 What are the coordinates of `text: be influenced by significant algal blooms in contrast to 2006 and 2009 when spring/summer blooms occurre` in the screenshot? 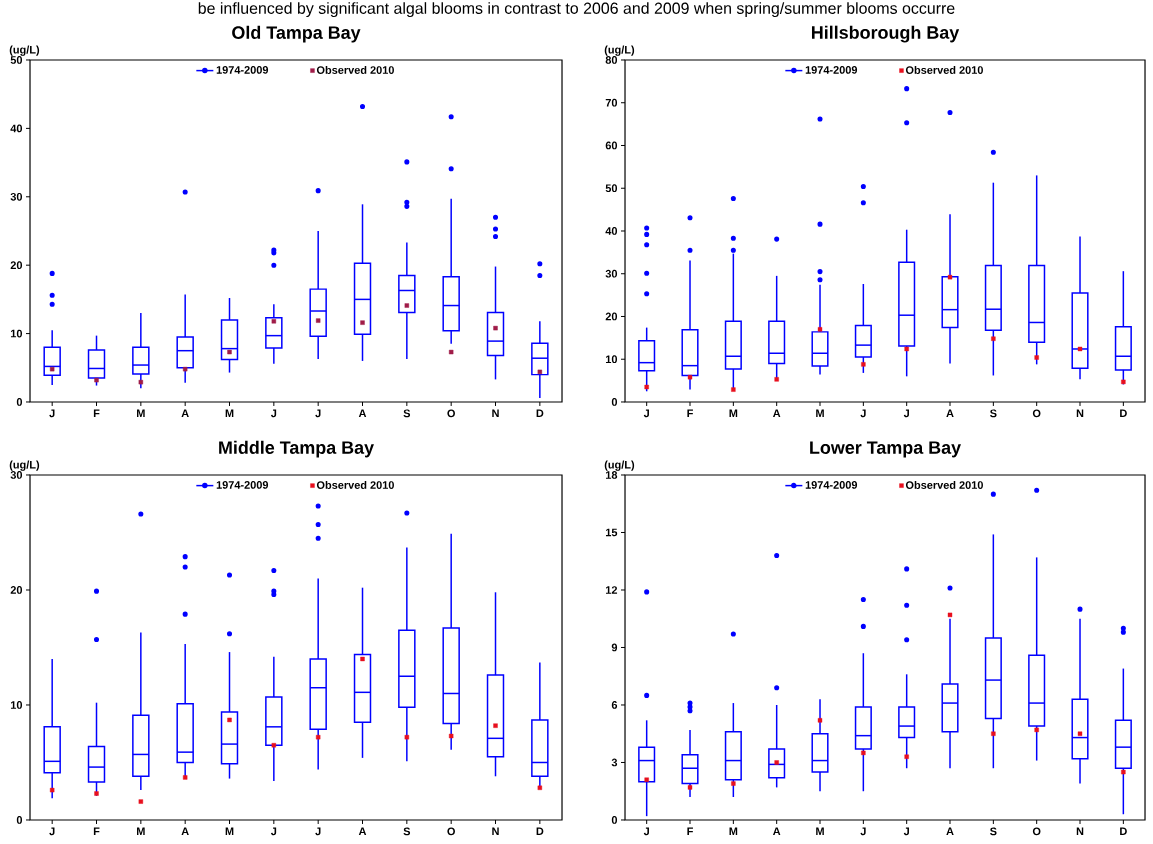 It's located at (576, 10).